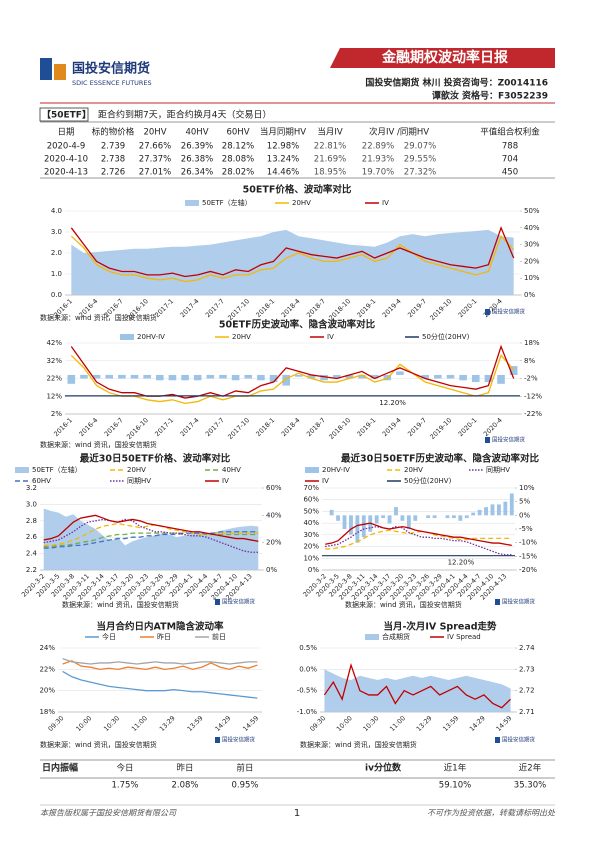 Image resolution: width=595 pixels, height=846 pixels. I want to click on x-tick-label: 2018-4, so click(291, 427).